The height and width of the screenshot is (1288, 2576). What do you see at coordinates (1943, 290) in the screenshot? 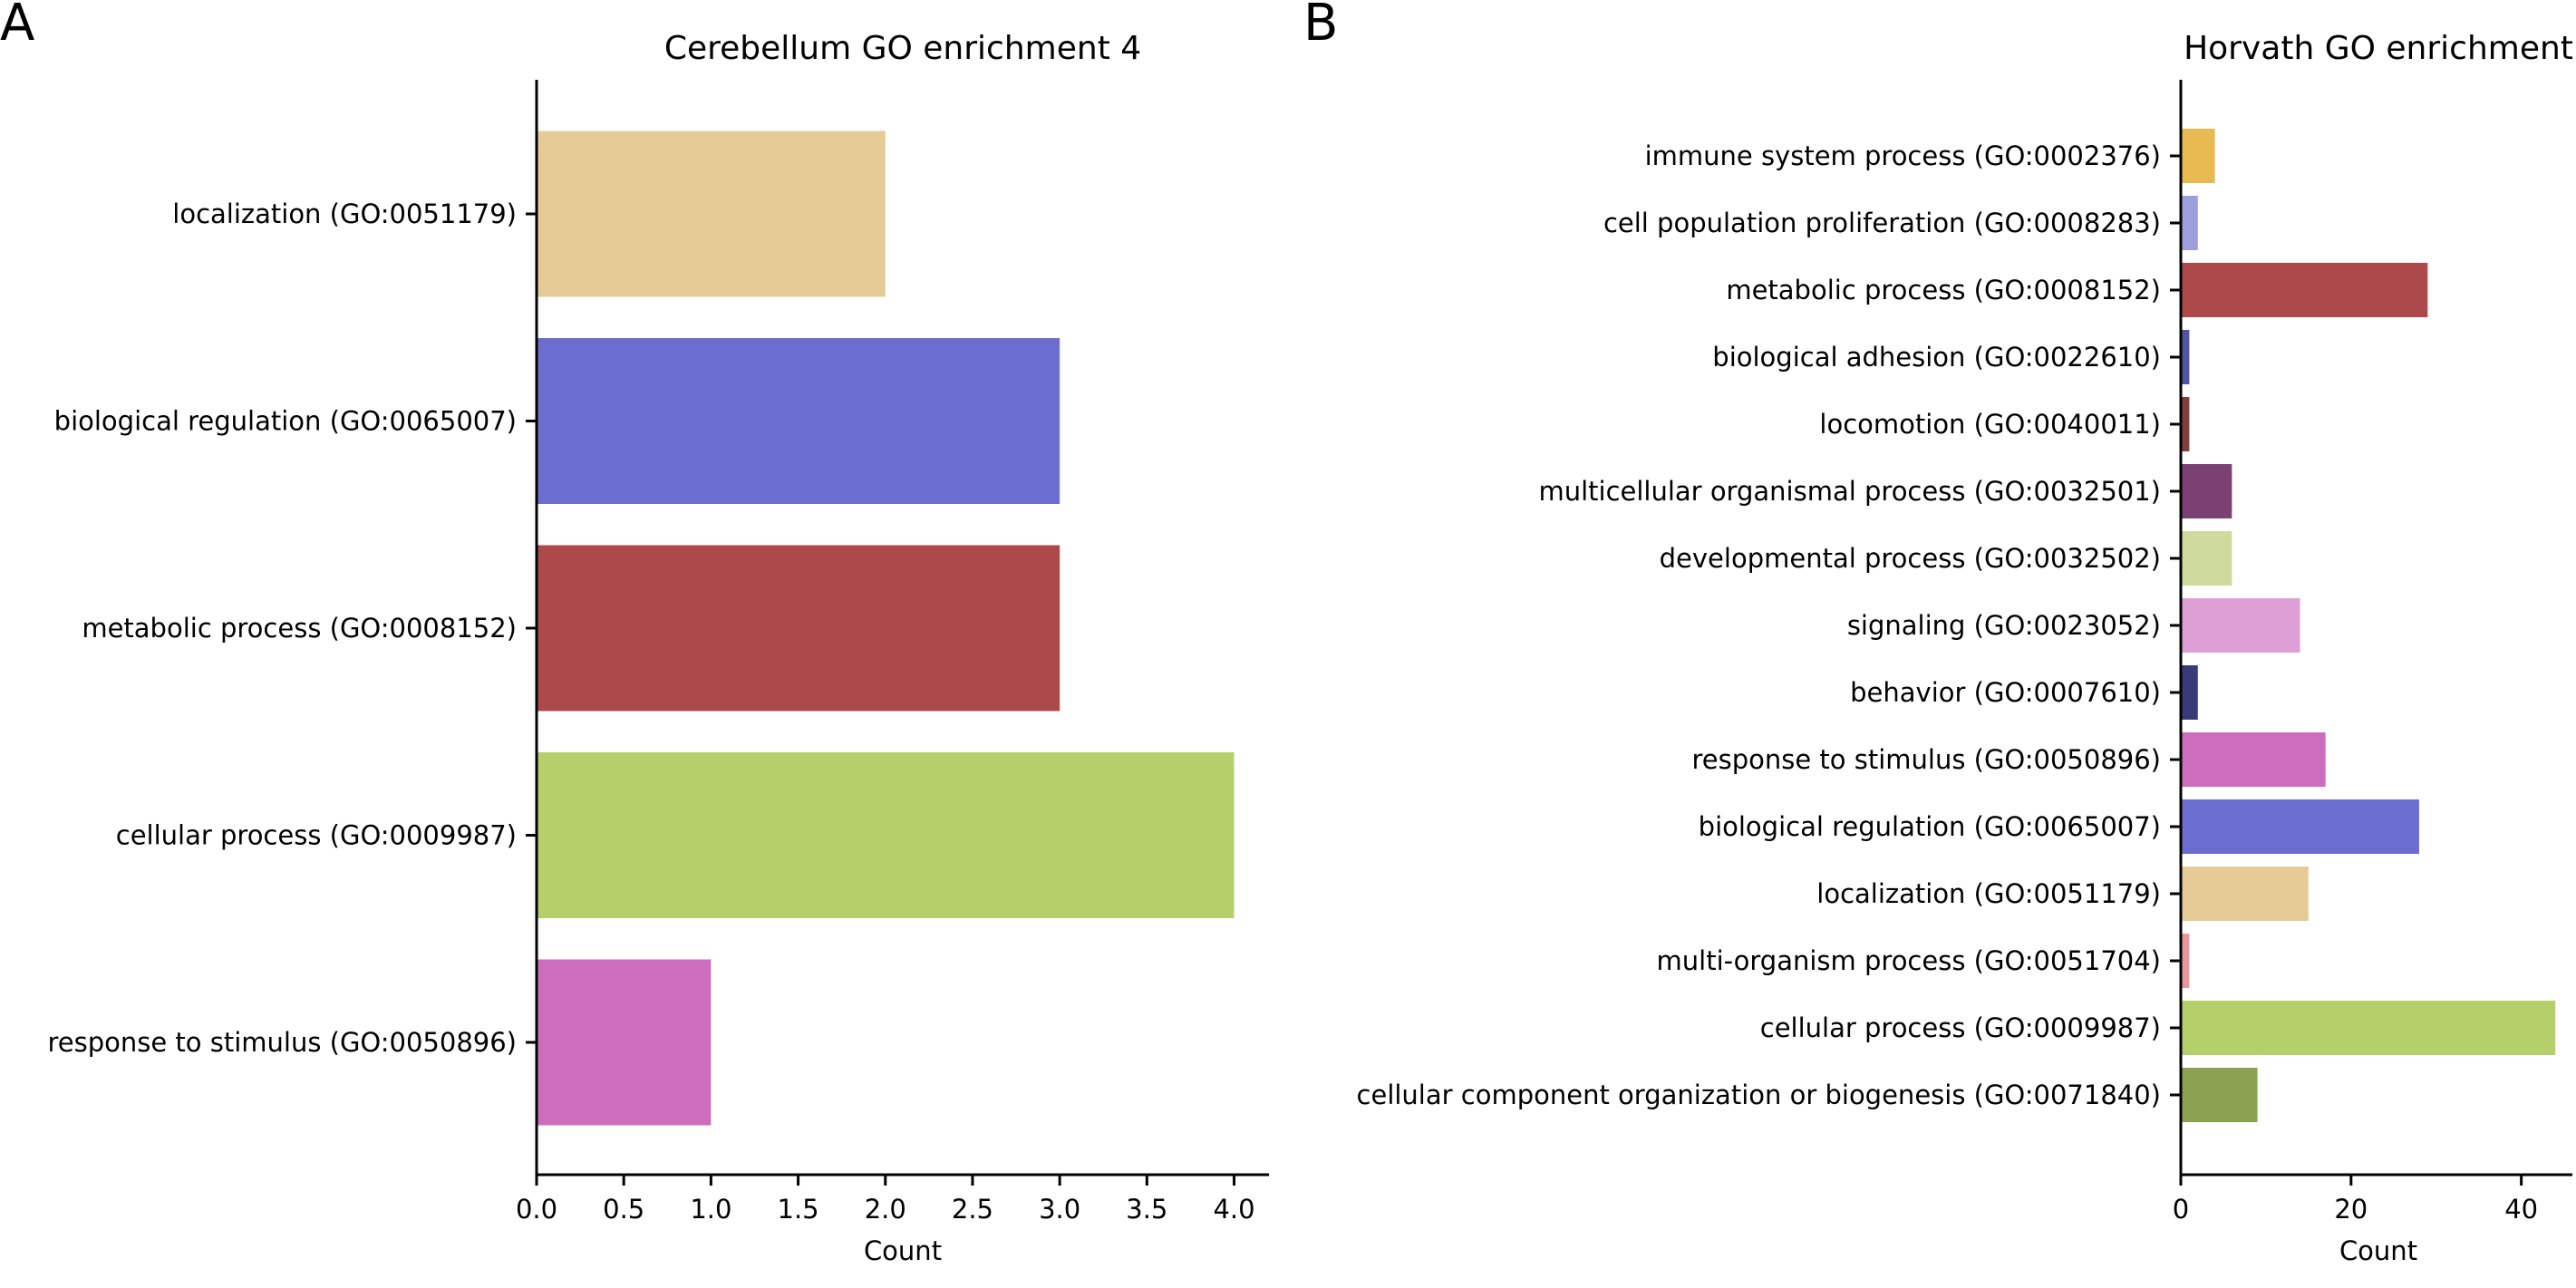
I see `panel-b-y-tick-label: metabolic process (GO:0008152)` at bounding box center [1943, 290].